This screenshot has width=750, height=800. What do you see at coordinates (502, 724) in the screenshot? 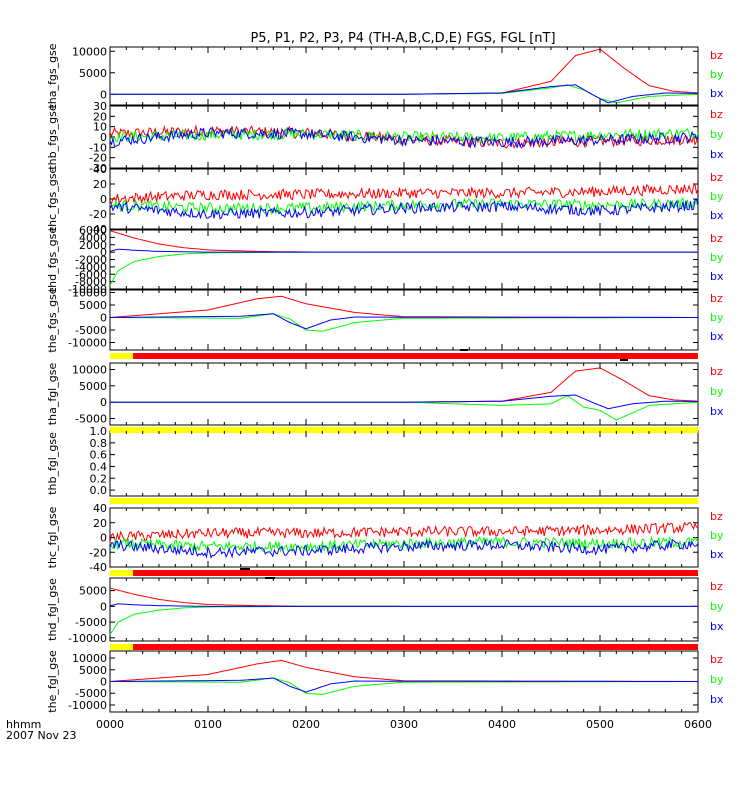
I see `x-tick-label: 0400` at bounding box center [502, 724].